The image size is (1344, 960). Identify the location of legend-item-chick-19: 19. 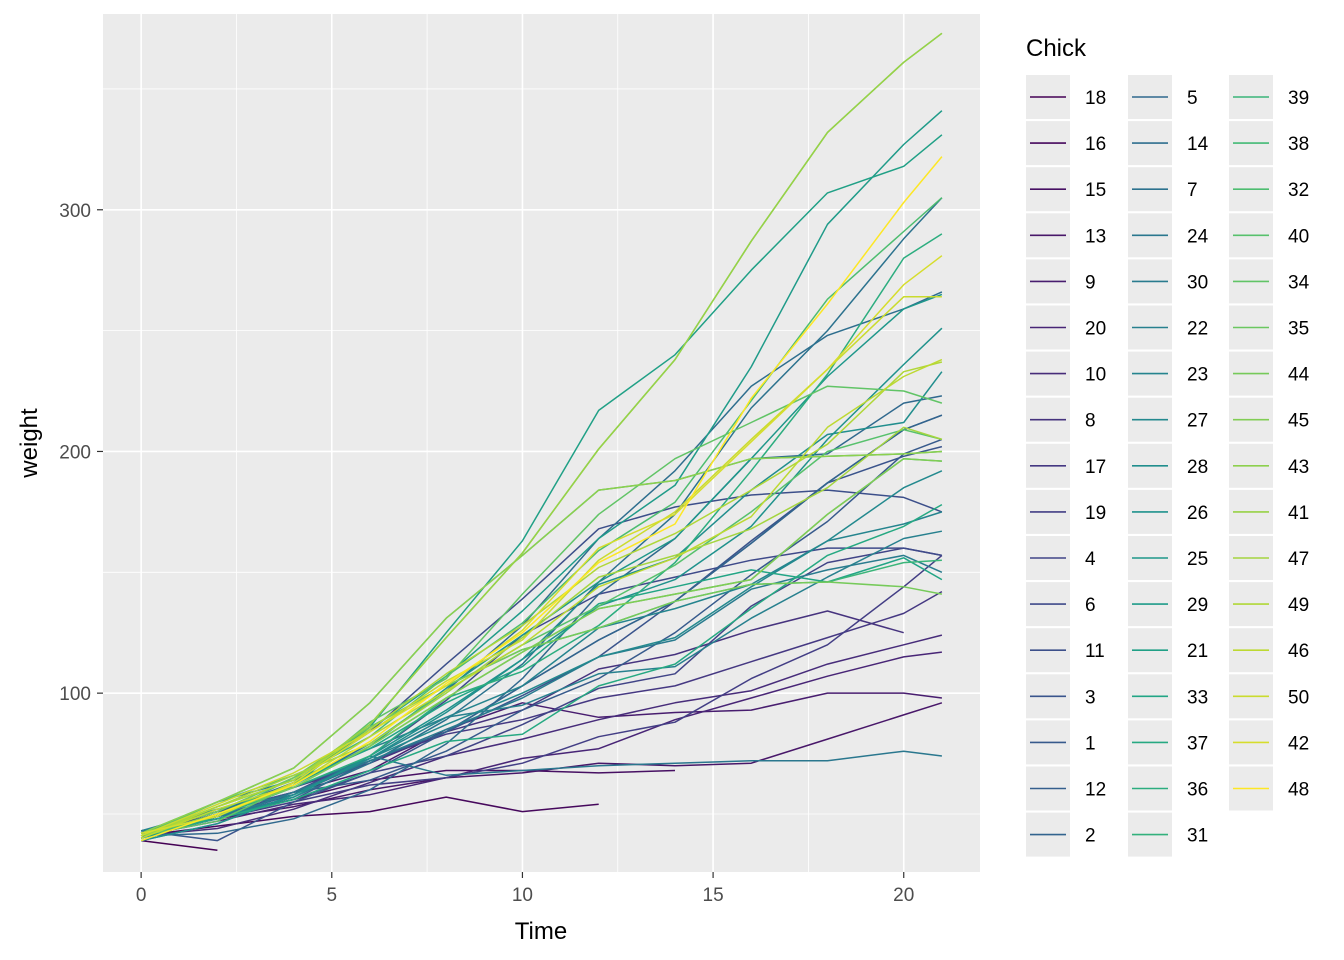
(1066, 511).